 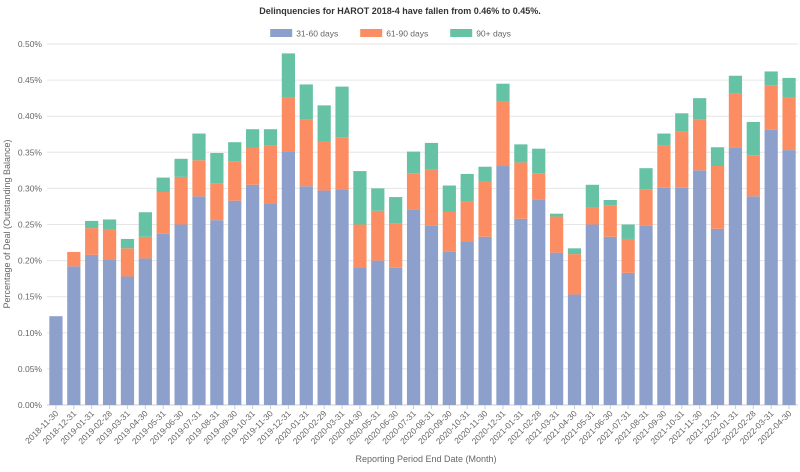 What do you see at coordinates (30, 80) in the screenshot?
I see `y-tick-label: 0.45%` at bounding box center [30, 80].